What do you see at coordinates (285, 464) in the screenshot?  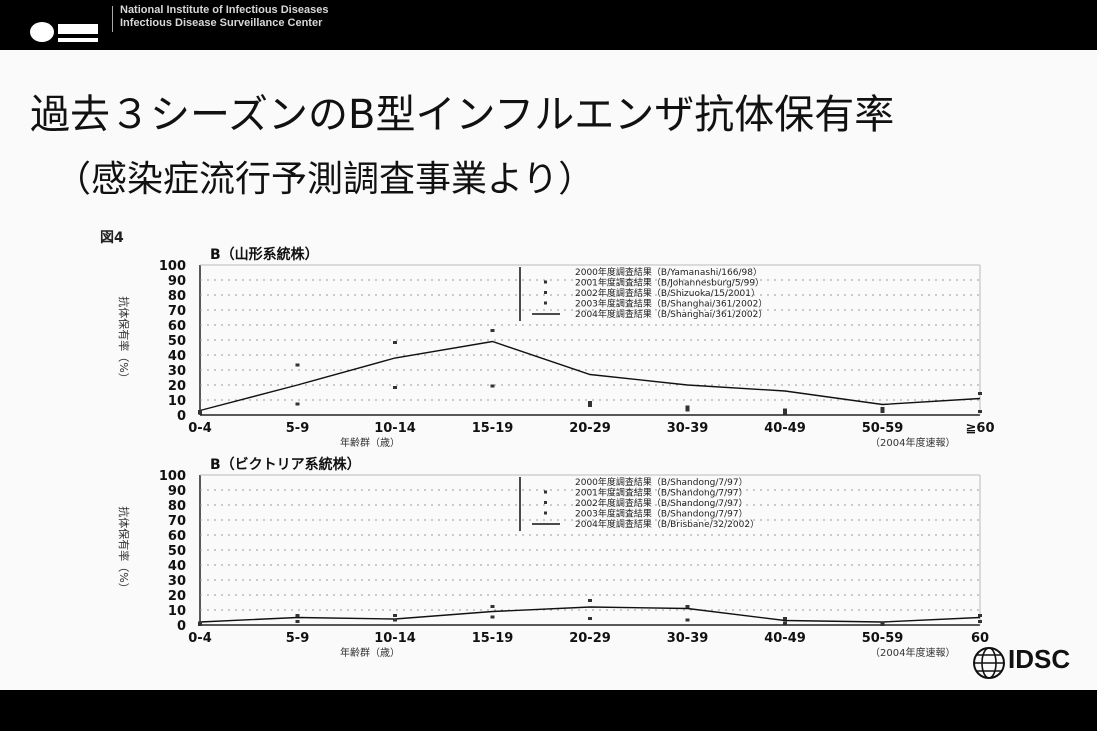 I see `chart-title: B（ビクトリア系統株）` at bounding box center [285, 464].